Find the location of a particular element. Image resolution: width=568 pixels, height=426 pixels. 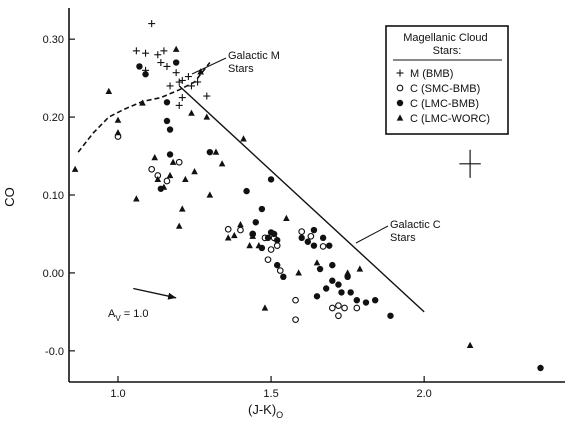

legend-entry-label: C (SMC-BMB) is located at coordinates (445, 89).